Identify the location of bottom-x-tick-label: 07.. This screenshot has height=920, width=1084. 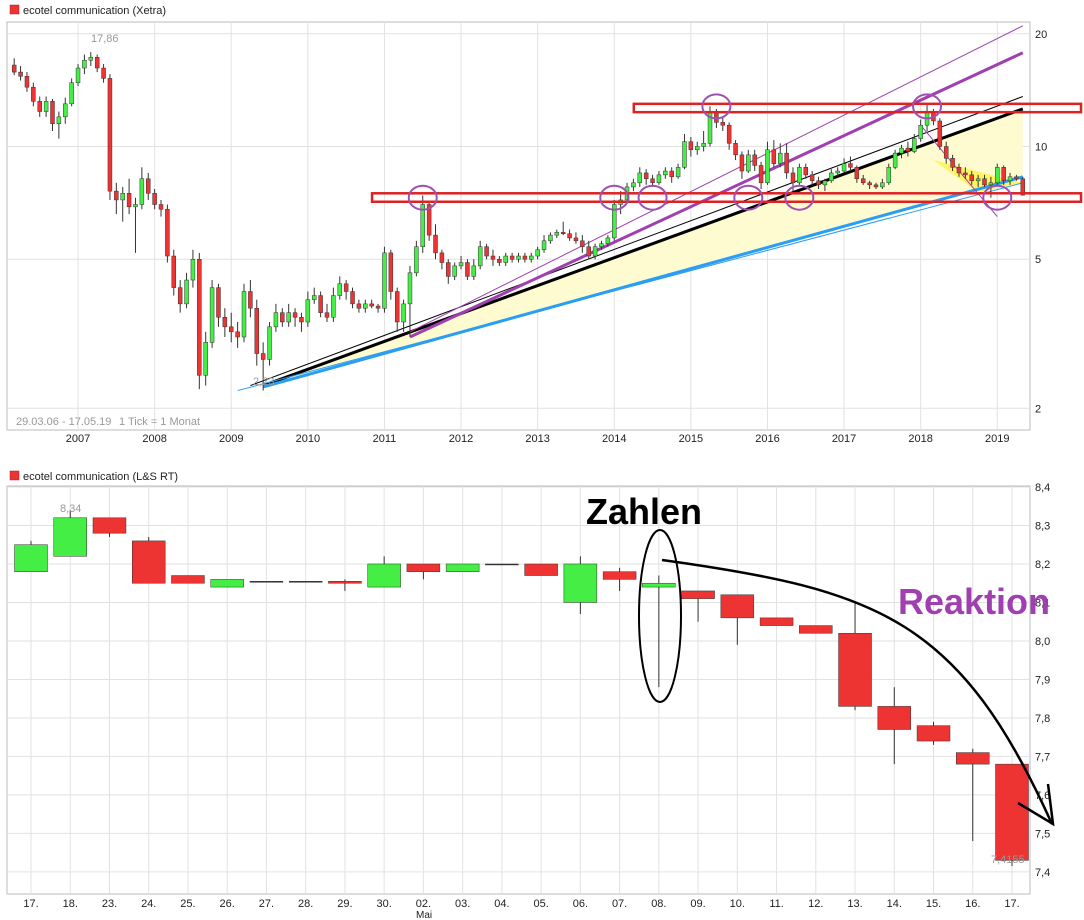
(619, 904).